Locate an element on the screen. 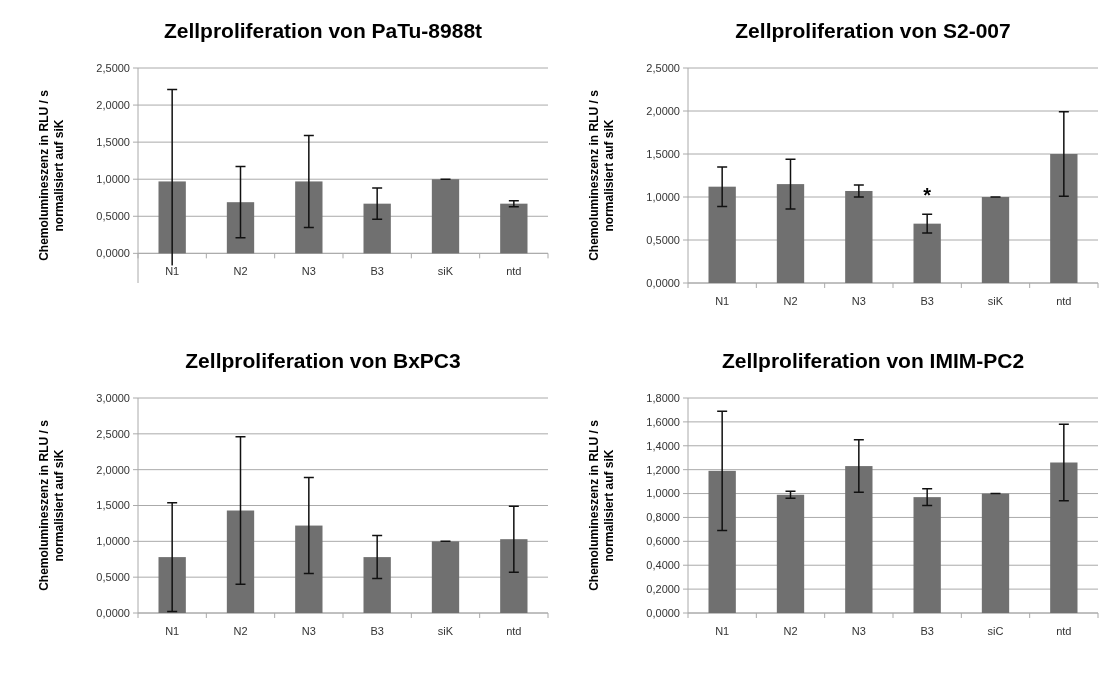  y-tick-label: 1,2000 is located at coordinates (663, 469).